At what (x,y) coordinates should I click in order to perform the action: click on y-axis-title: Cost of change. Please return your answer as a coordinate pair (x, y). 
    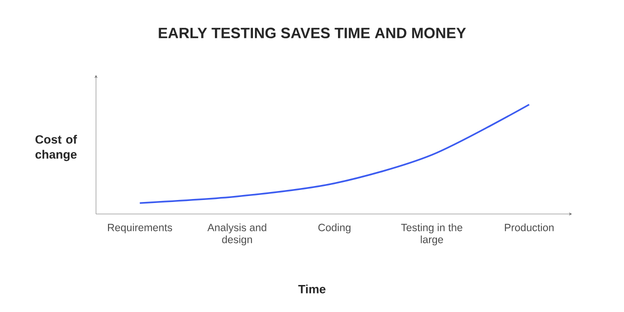
    Looking at the image, I should click on (56, 148).